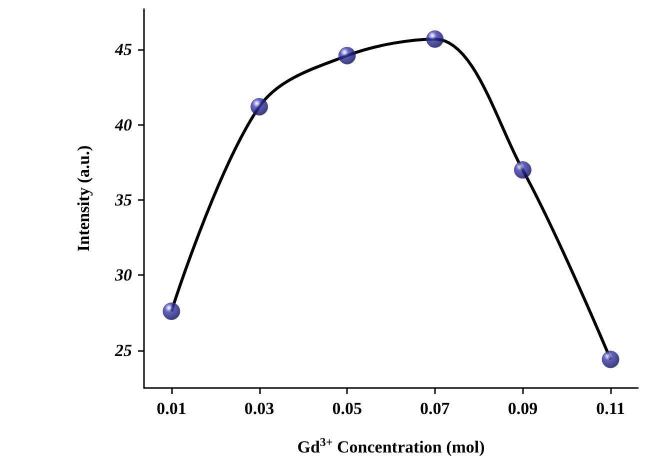 Image resolution: width=650 pixels, height=467 pixels. I want to click on y-tick-label: 30, so click(123, 275).